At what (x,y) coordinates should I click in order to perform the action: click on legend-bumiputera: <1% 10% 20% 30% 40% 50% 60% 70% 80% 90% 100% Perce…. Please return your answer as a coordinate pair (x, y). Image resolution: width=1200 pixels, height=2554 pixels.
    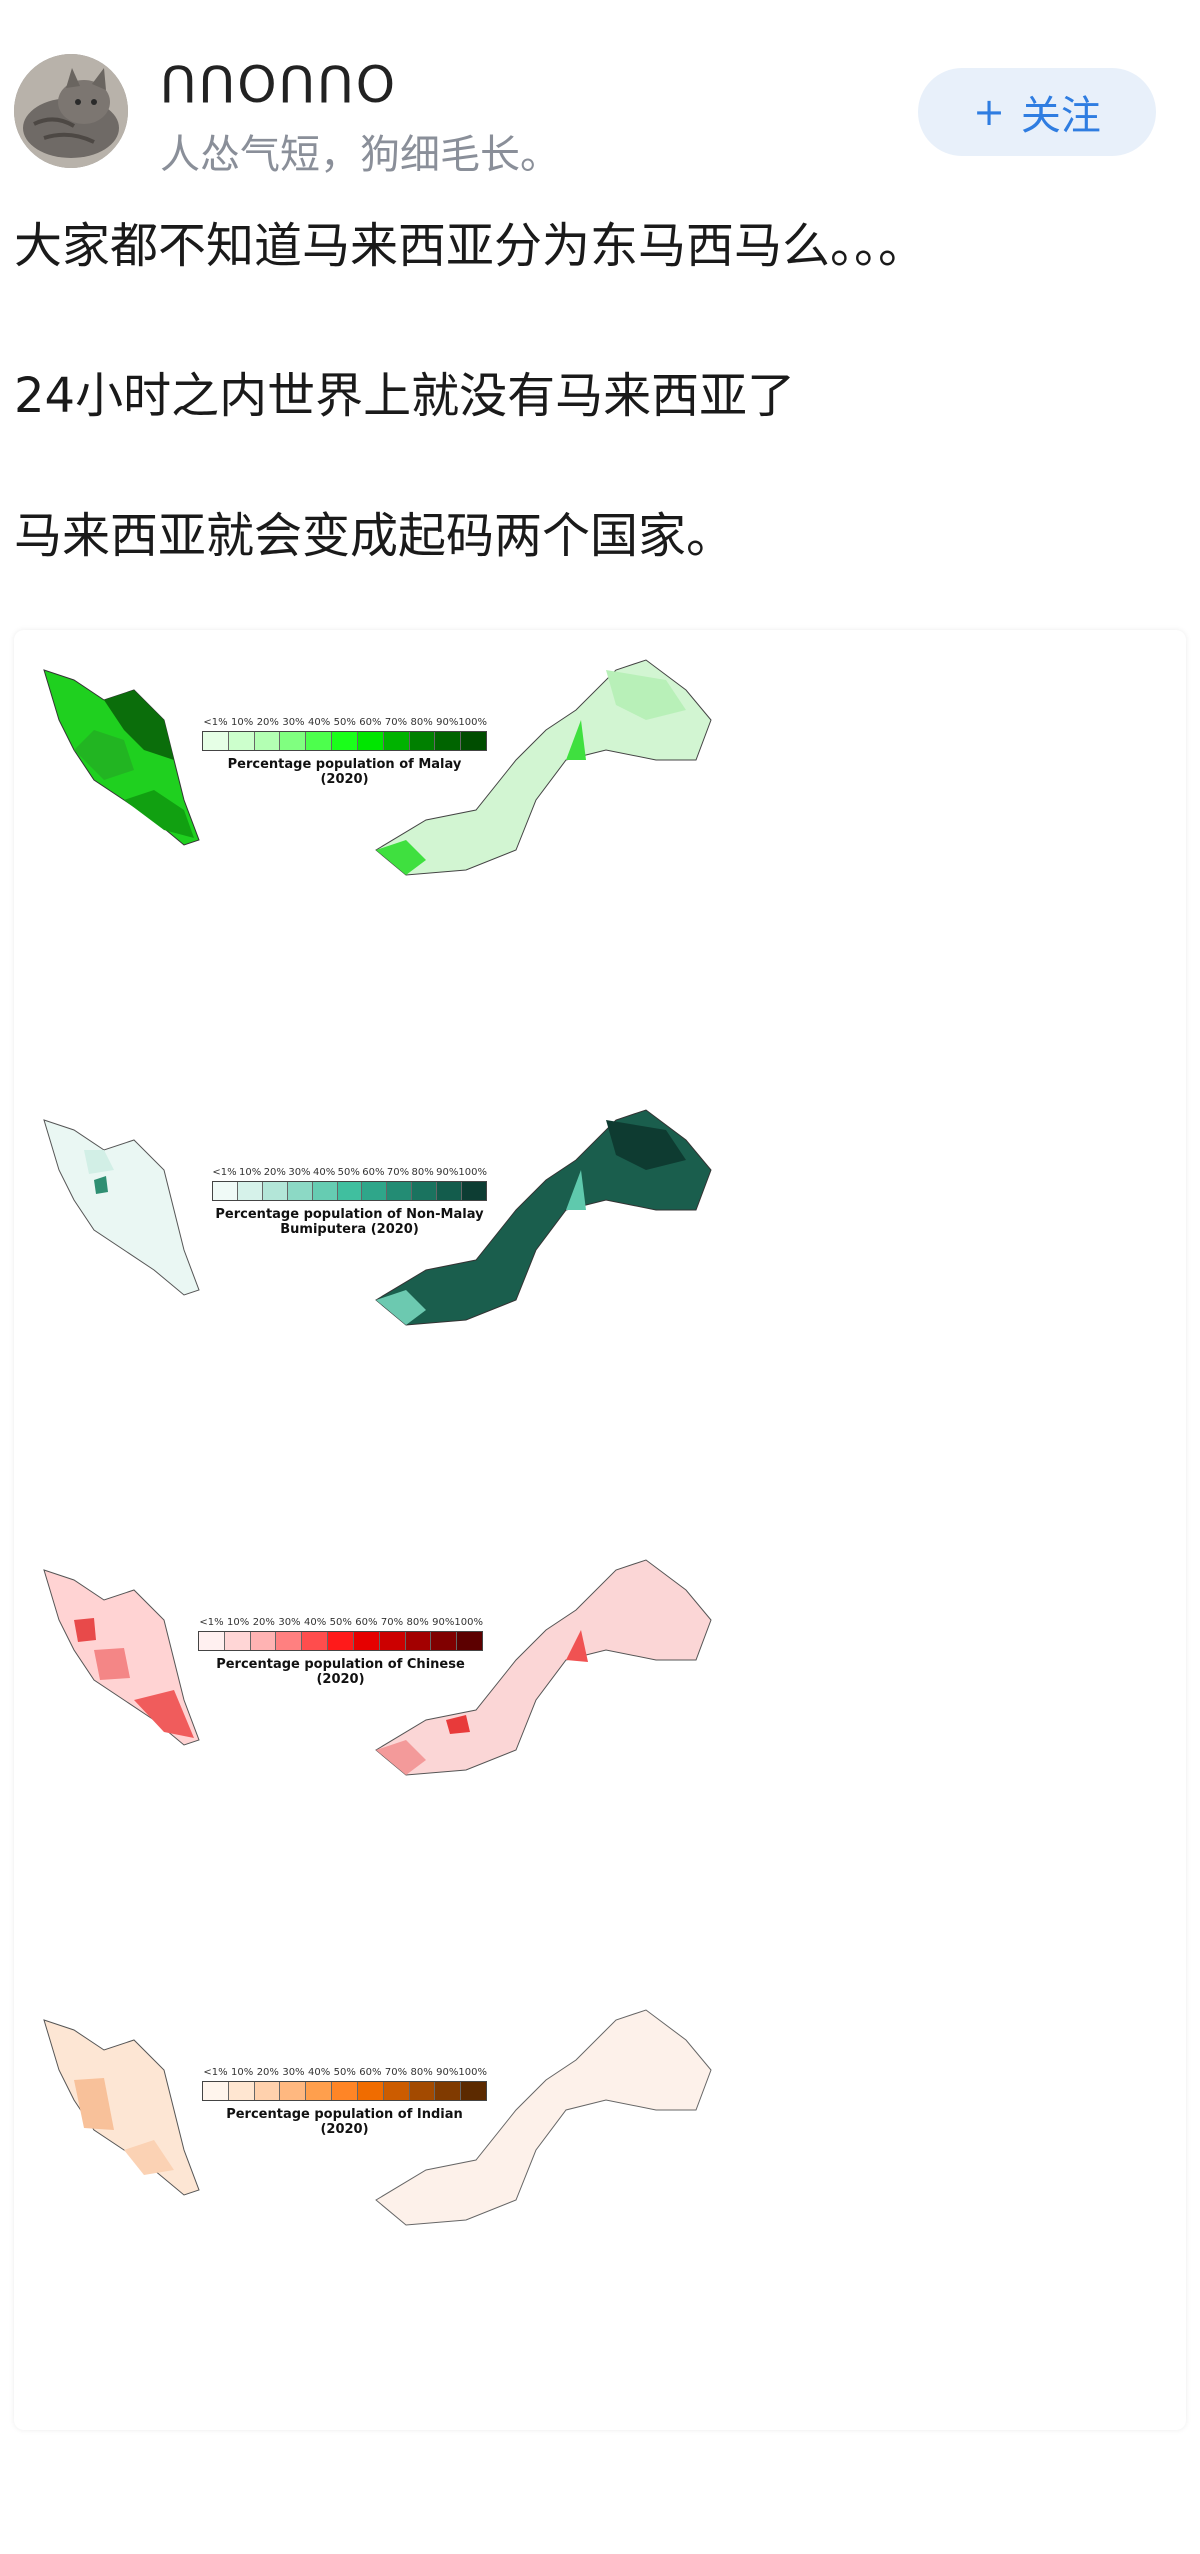
    Looking at the image, I should click on (349, 1202).